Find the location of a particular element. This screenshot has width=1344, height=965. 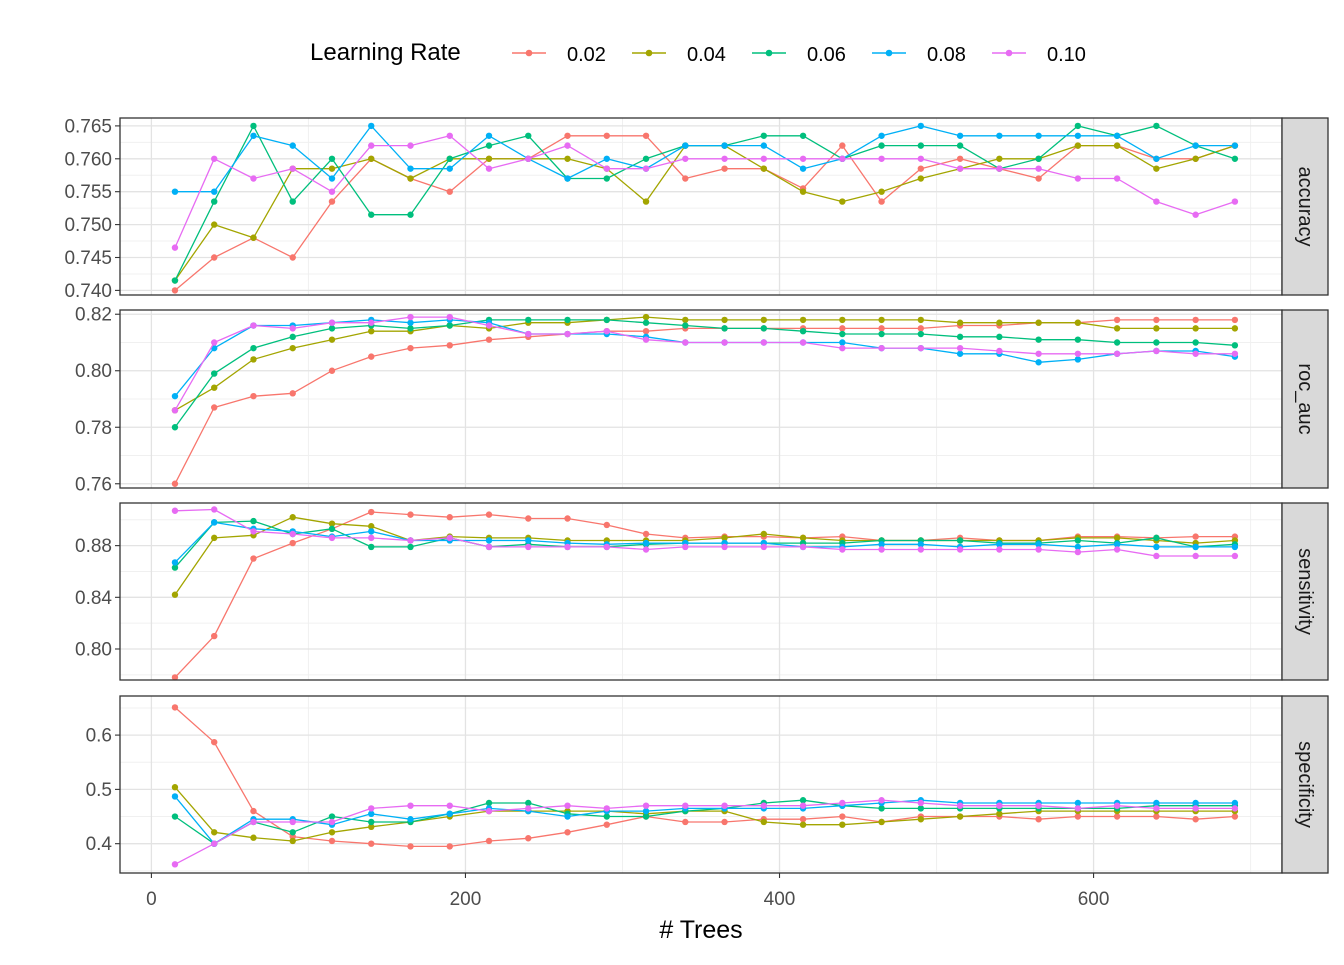

y-tick-label: 0.4 is located at coordinates (99, 844).